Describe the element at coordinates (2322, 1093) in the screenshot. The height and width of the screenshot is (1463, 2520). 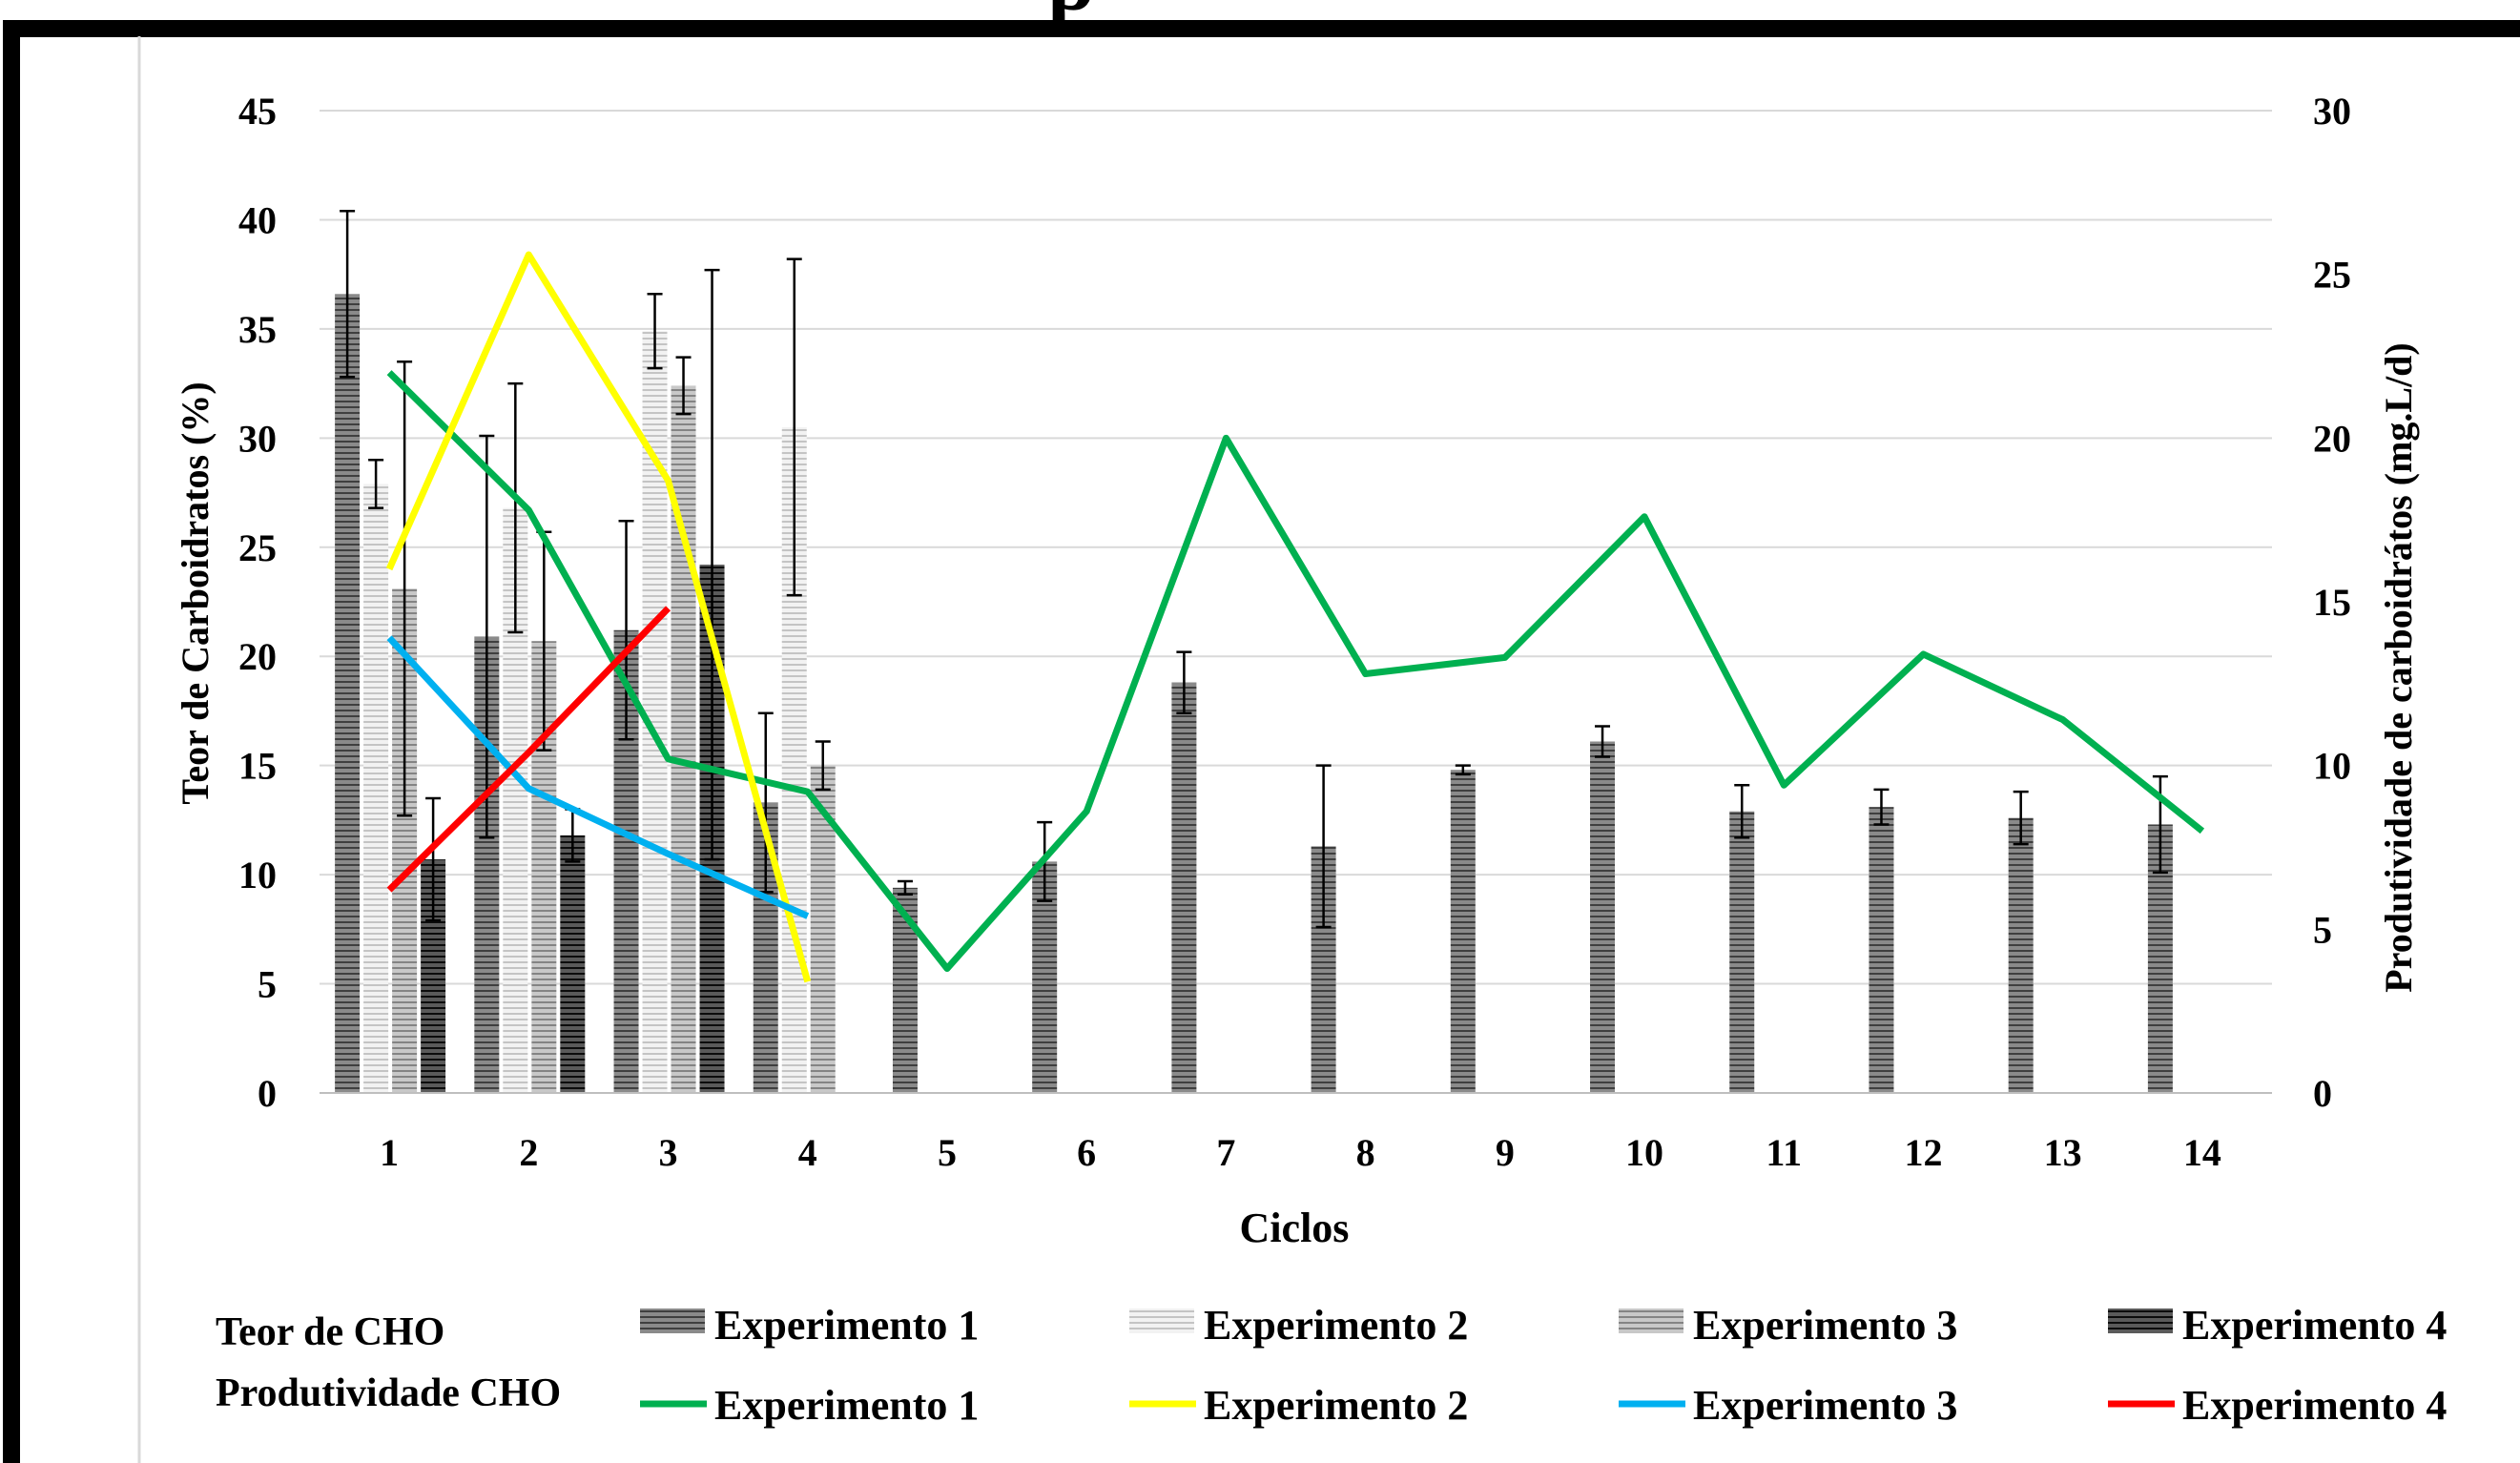
I see `y2-tick-label: 0` at that location.